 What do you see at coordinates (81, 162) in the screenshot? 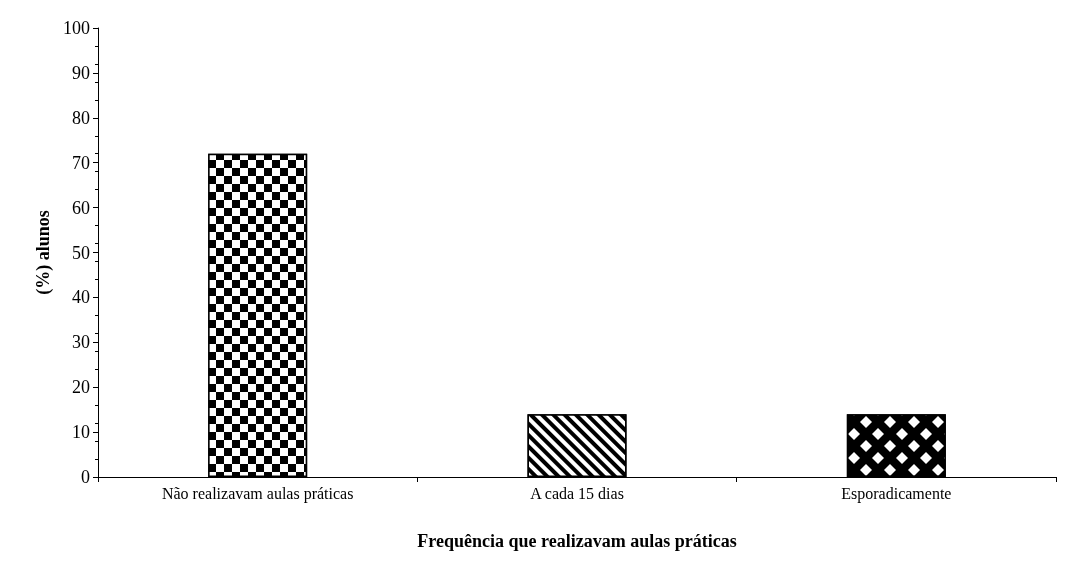
I see `y-tick-label: 70` at bounding box center [81, 162].